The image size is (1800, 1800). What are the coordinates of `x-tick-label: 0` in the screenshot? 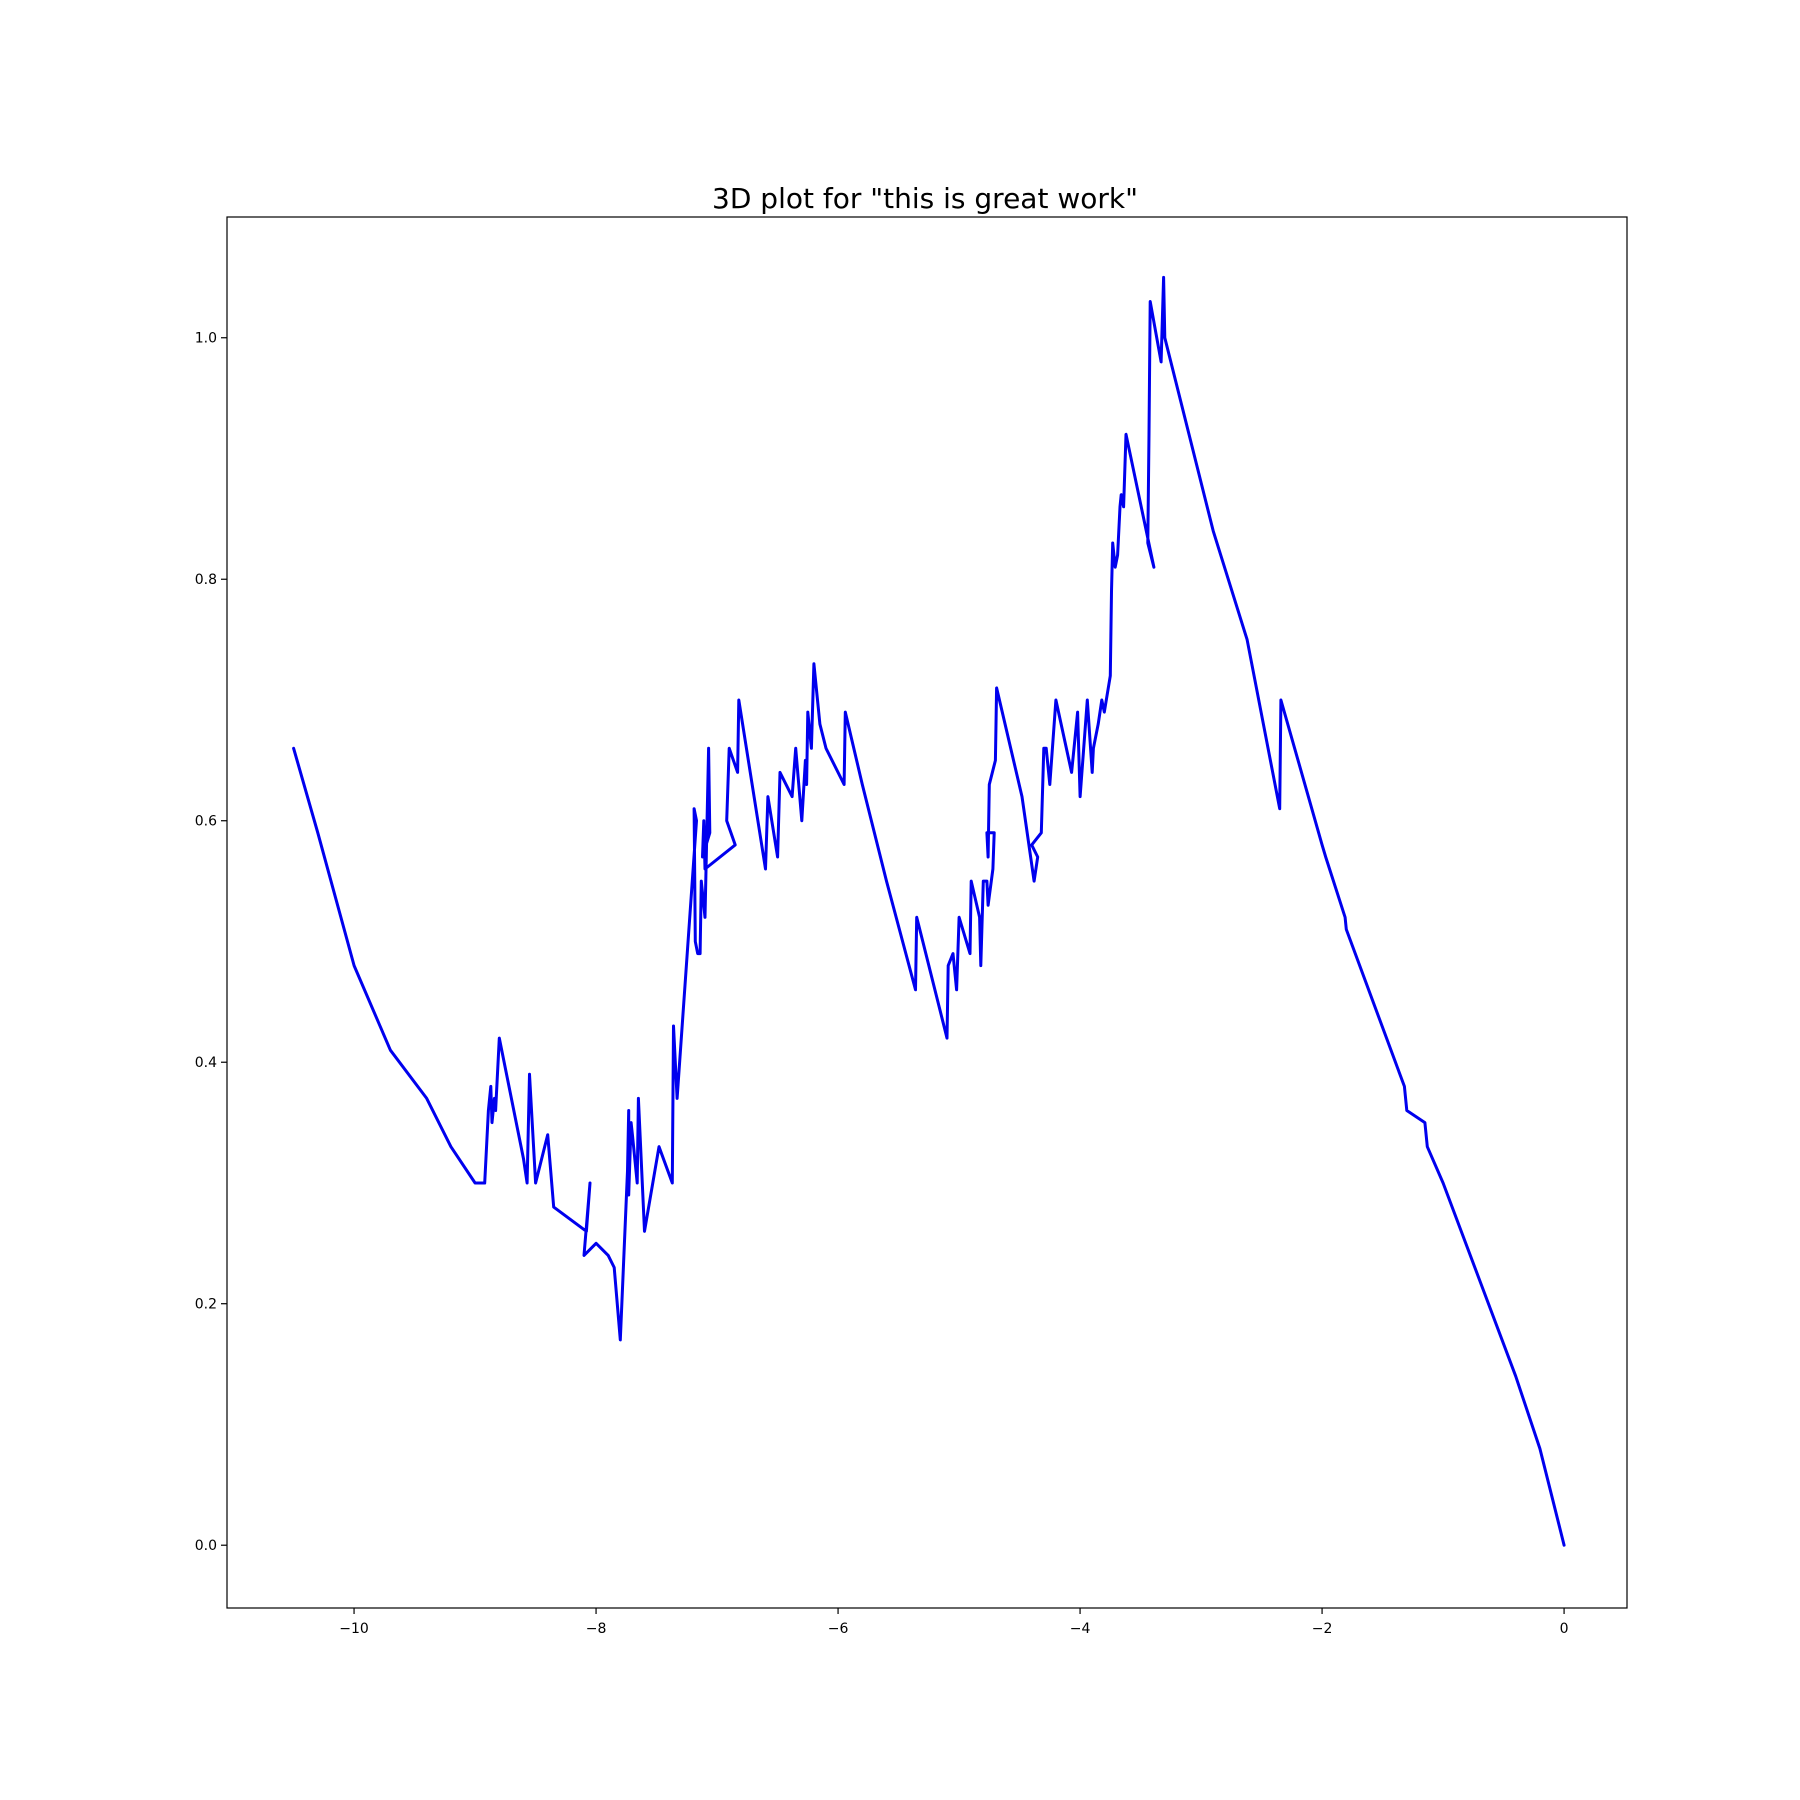 It's located at (1564, 1629).